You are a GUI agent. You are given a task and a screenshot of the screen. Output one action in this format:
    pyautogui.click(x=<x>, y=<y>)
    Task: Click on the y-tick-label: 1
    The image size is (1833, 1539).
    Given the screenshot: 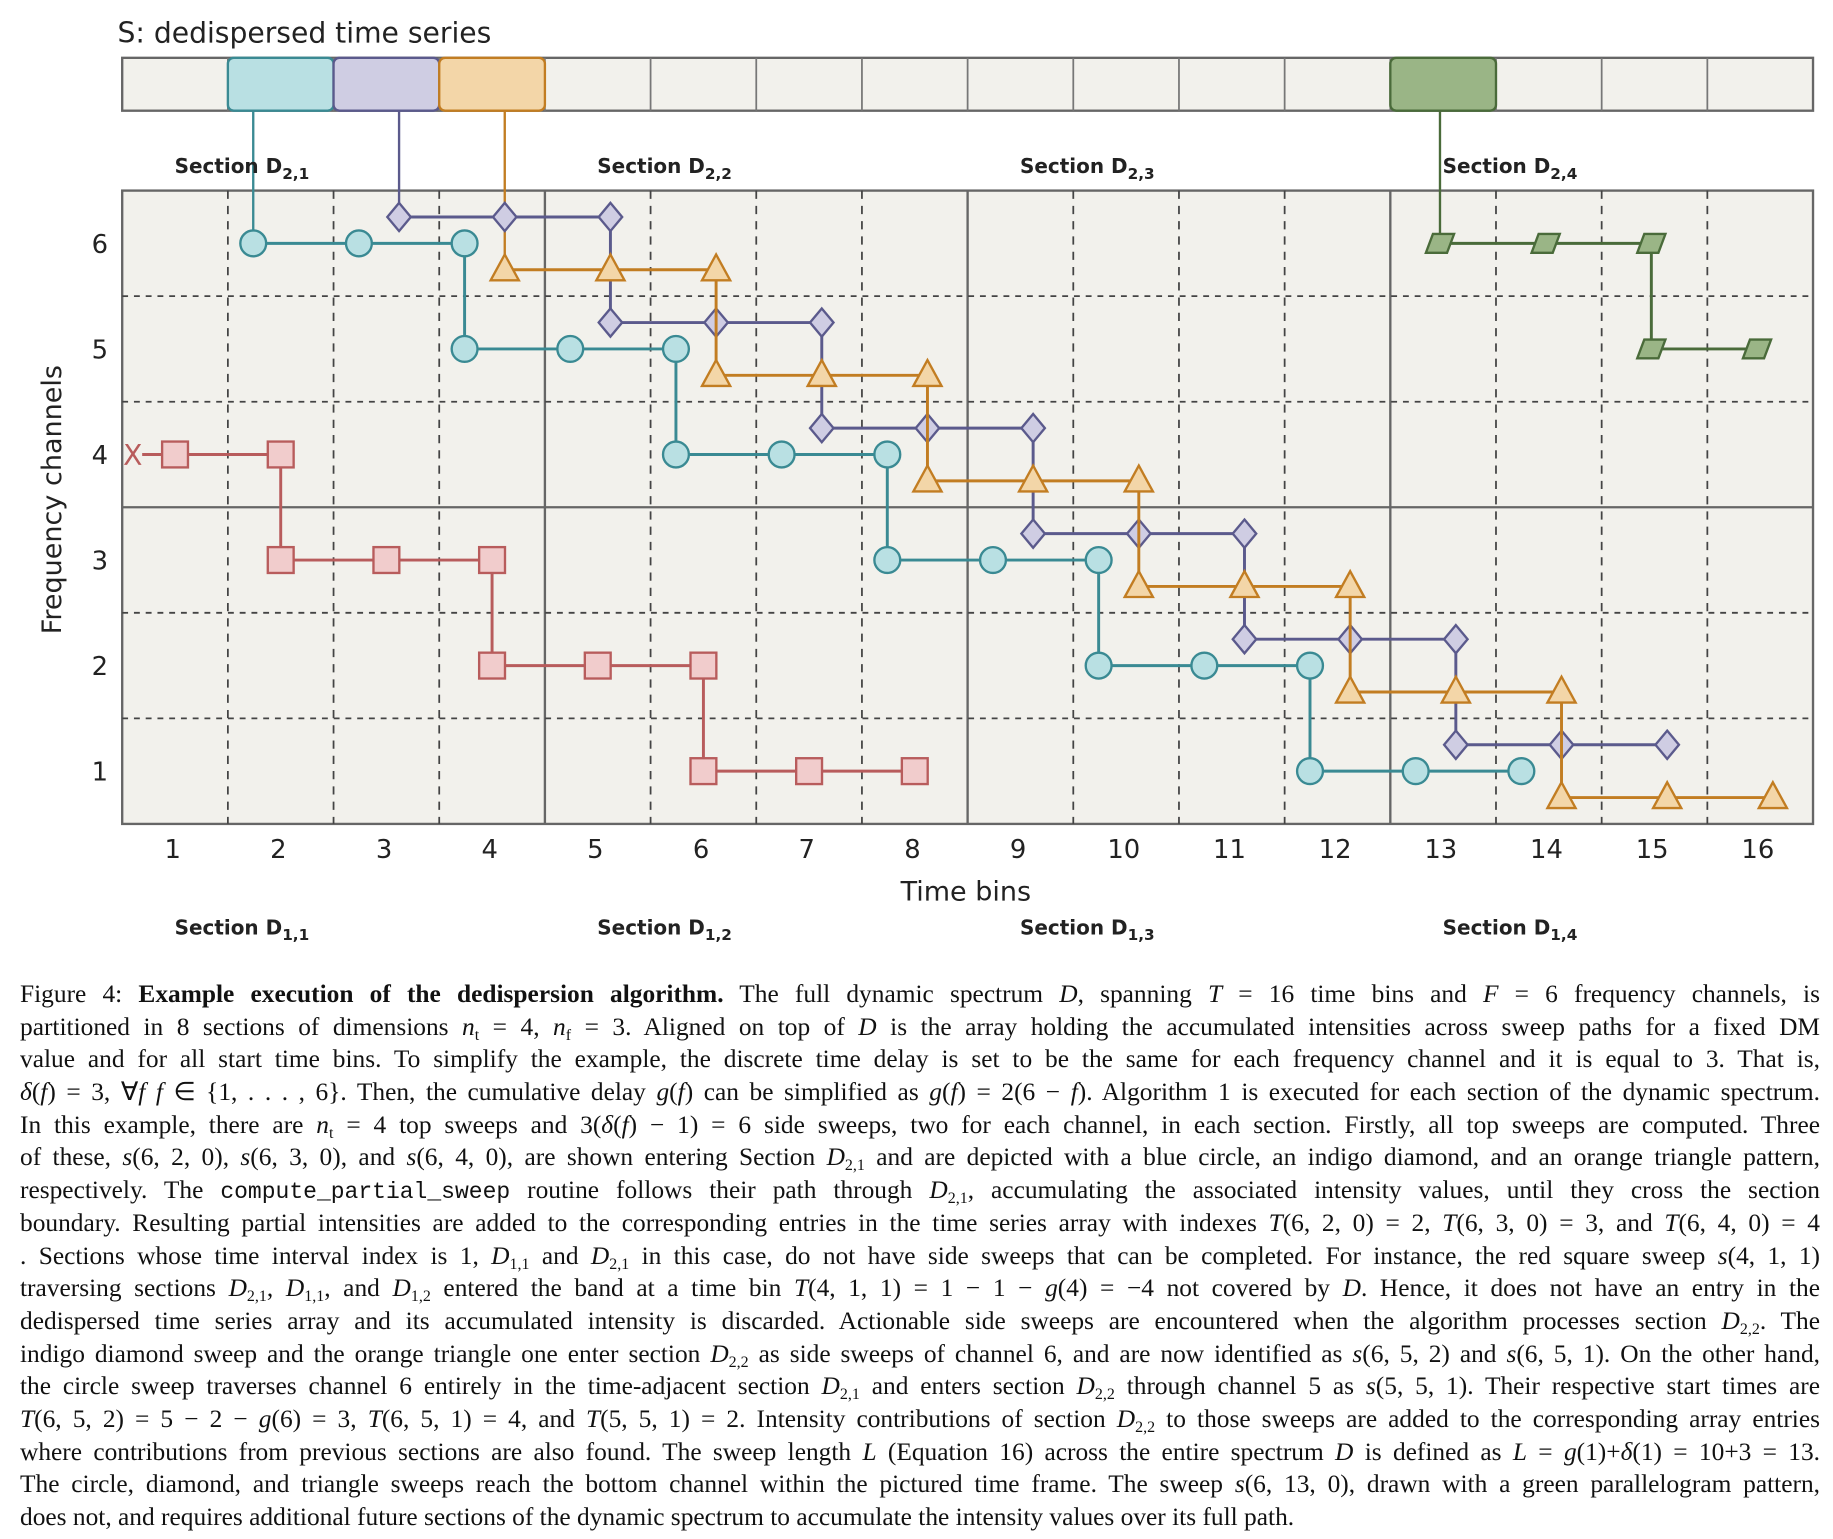 What is the action you would take?
    pyautogui.click(x=100, y=773)
    